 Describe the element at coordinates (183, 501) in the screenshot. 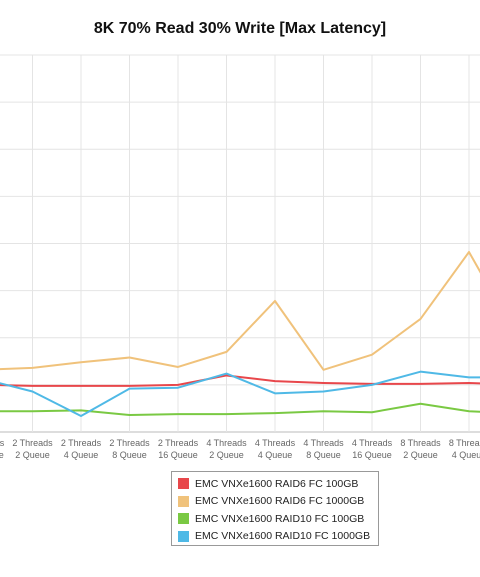

I see `legend-swatch-raid6-1000gb` at that location.